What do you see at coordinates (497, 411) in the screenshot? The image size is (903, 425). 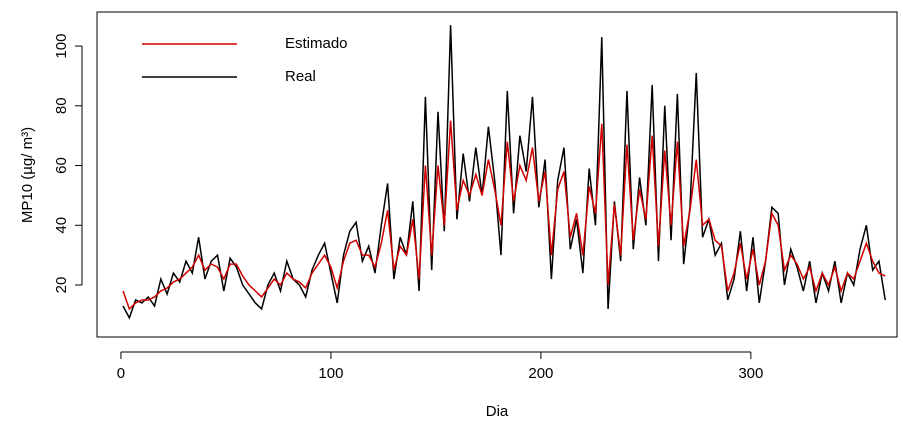 I see `x-axis-label: Dia` at bounding box center [497, 411].